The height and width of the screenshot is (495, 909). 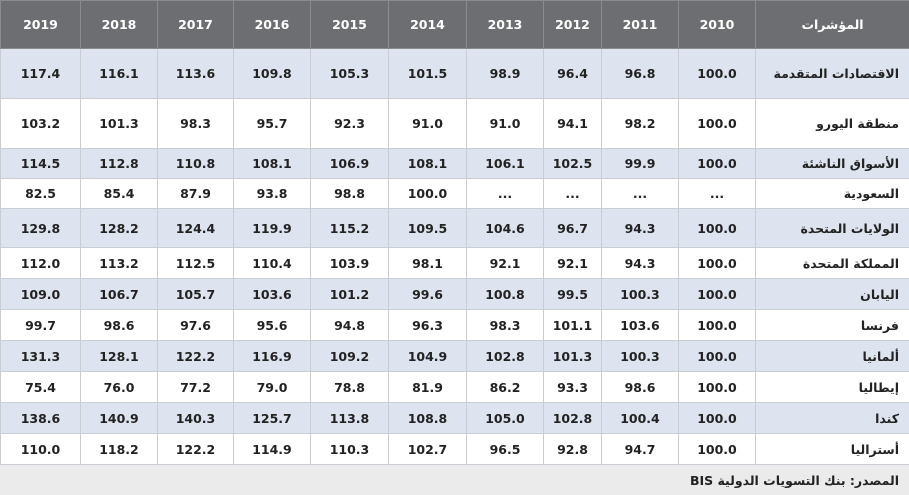 I want to click on cell-value: 94.1, so click(x=572, y=123).